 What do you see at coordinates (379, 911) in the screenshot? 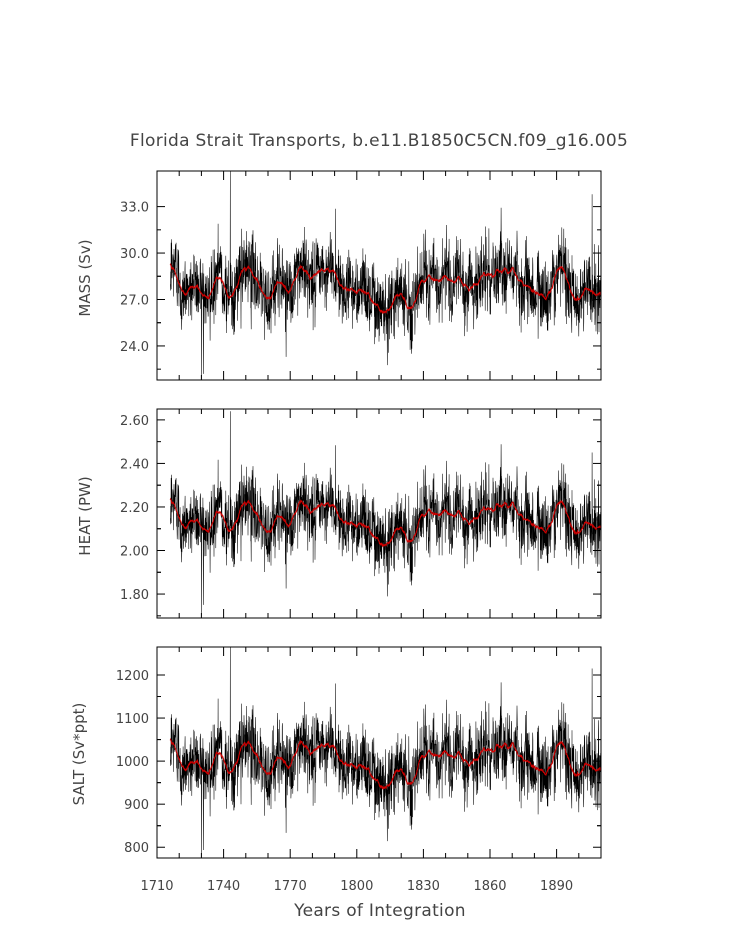
I see `x-axis-label: Years of Integration` at bounding box center [379, 911].